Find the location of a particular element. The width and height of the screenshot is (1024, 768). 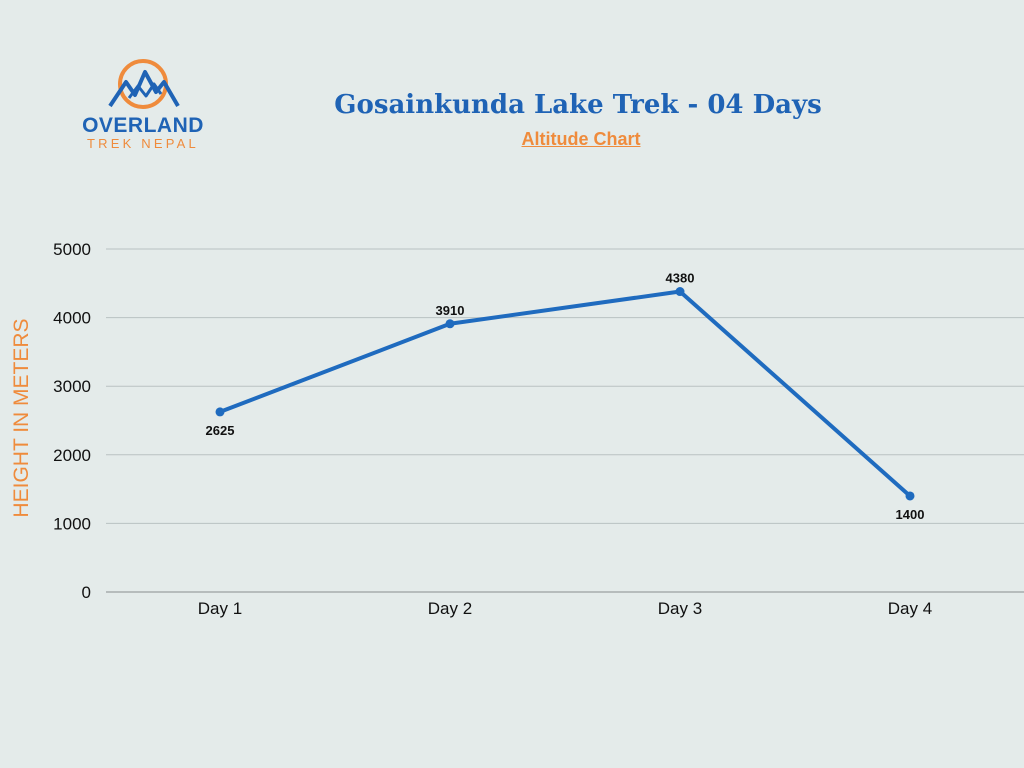

y-tick-label-1000: 1000 is located at coordinates (72, 523).